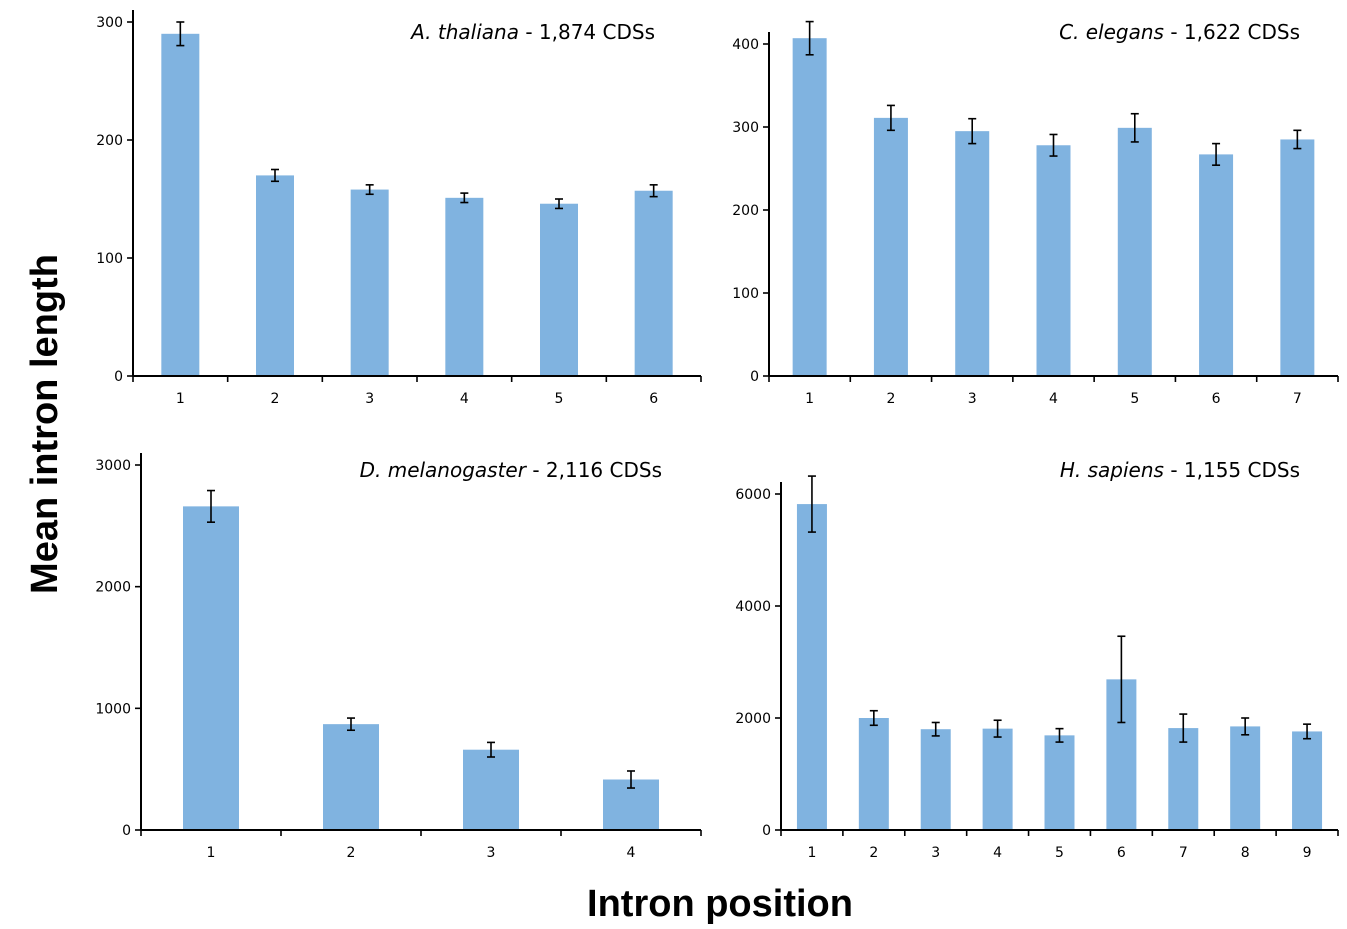 Image resolution: width=1347 pixels, height=929 pixels. Describe the element at coordinates (720, 904) in the screenshot. I see `x-axis-label: Intron position` at that location.